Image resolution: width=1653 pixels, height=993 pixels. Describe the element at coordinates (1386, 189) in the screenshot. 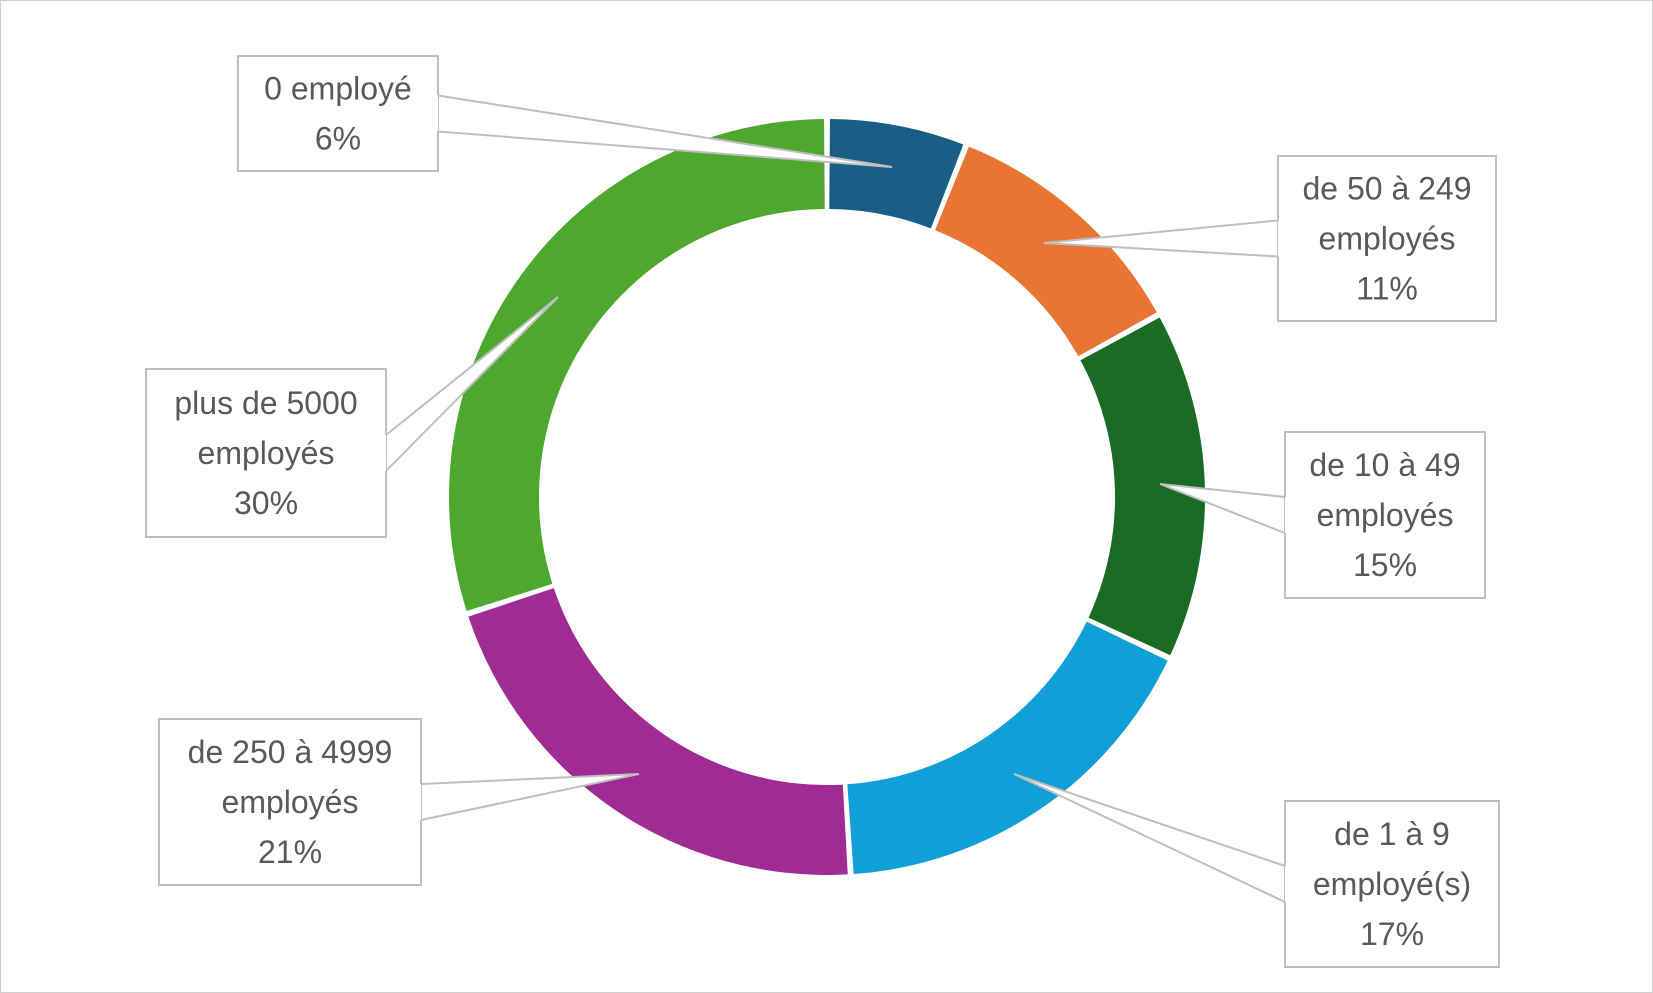

I see `slice-category-label: de 50 à 249` at that location.